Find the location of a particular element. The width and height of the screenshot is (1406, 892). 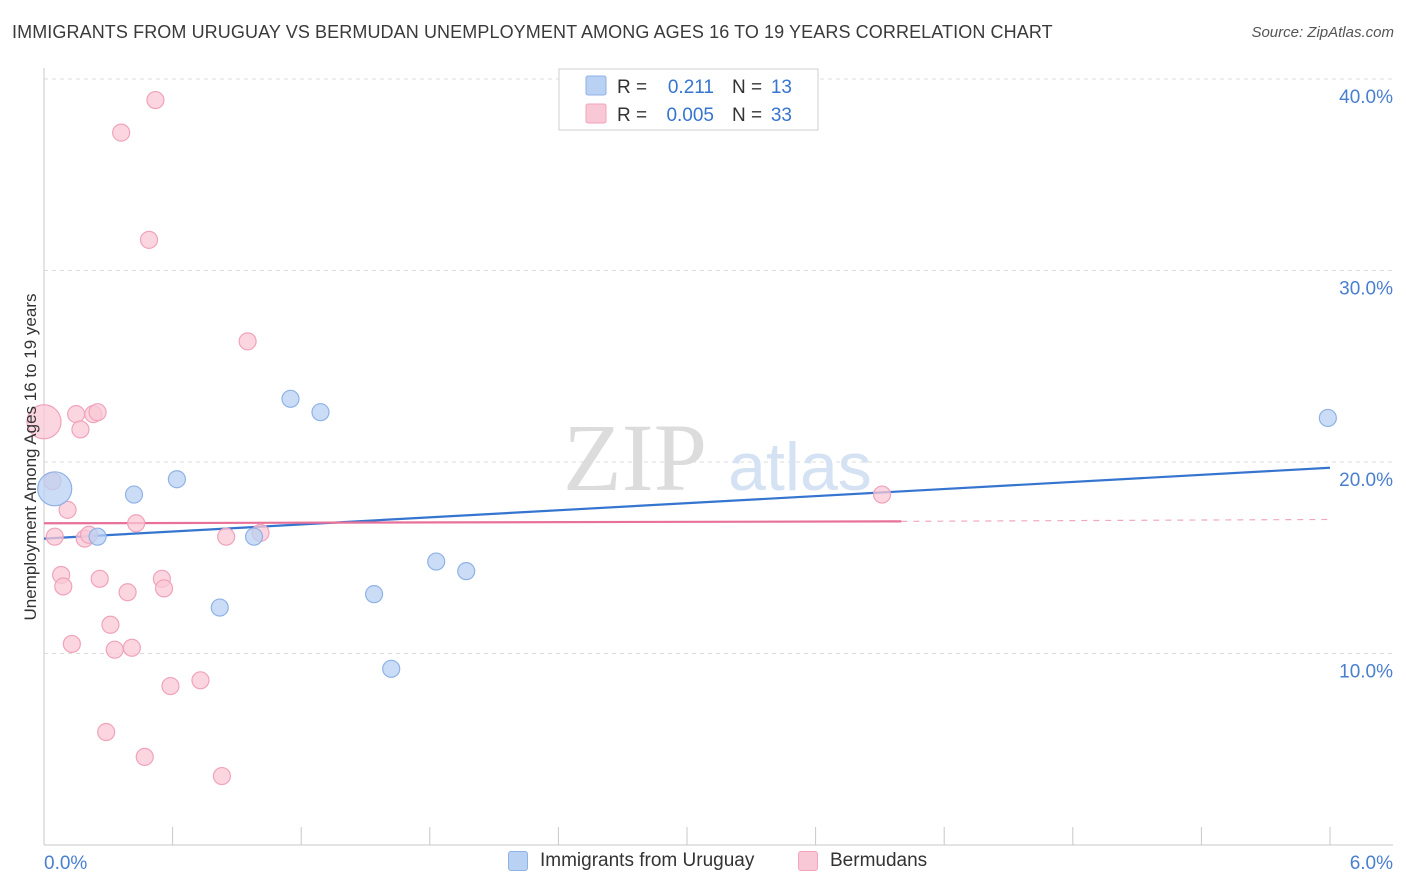

legend-n-value: 13 is located at coordinates (781, 87).